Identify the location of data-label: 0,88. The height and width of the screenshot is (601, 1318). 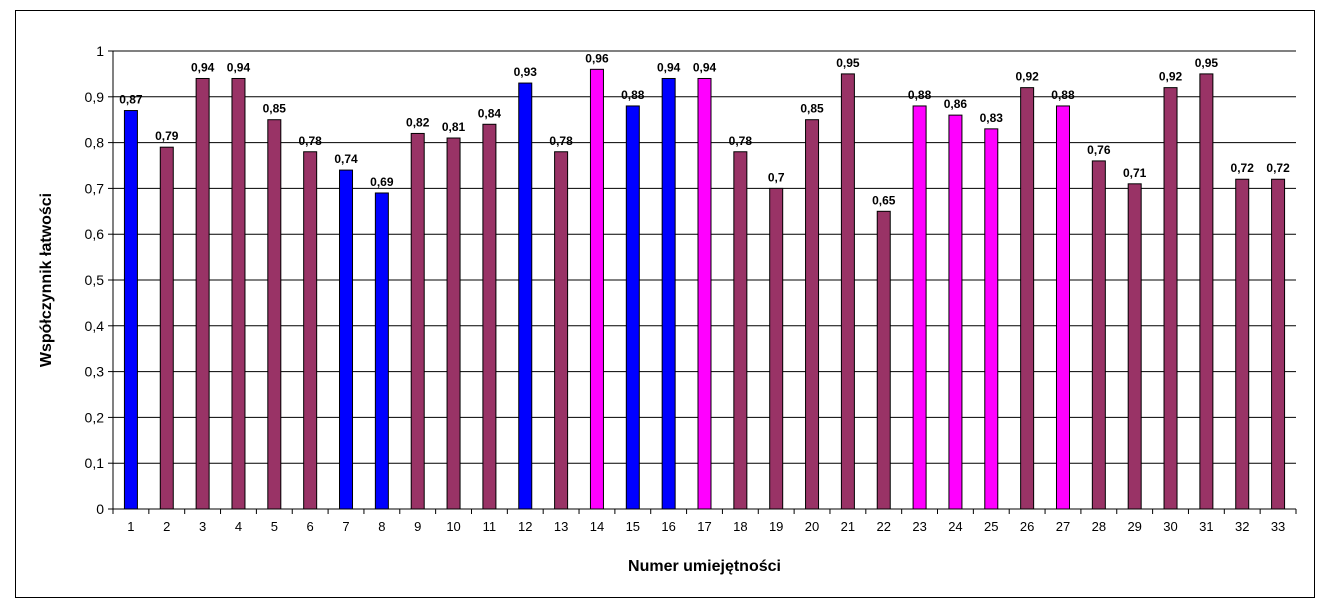
(920, 95).